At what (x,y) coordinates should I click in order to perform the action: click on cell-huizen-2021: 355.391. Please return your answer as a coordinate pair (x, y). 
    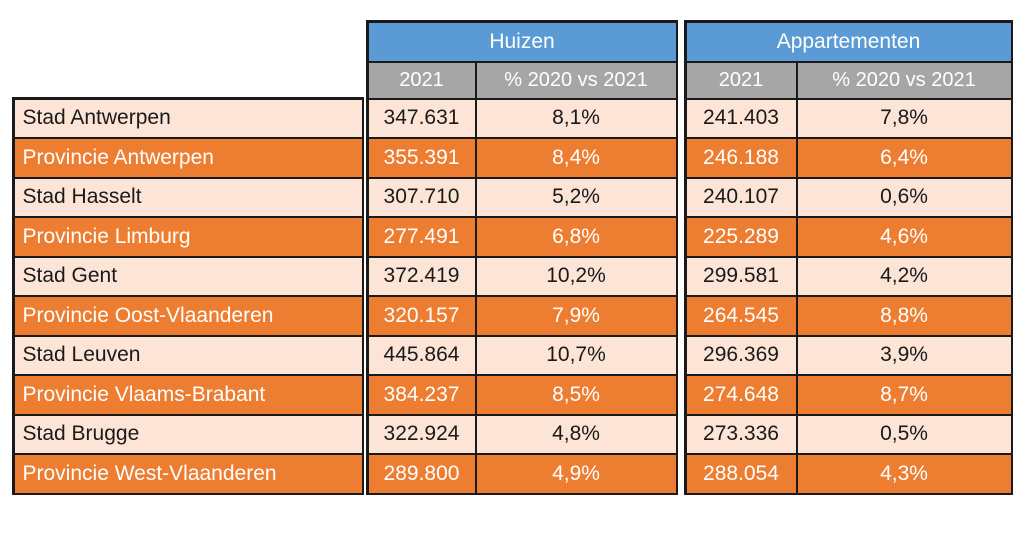
    Looking at the image, I should click on (421, 158).